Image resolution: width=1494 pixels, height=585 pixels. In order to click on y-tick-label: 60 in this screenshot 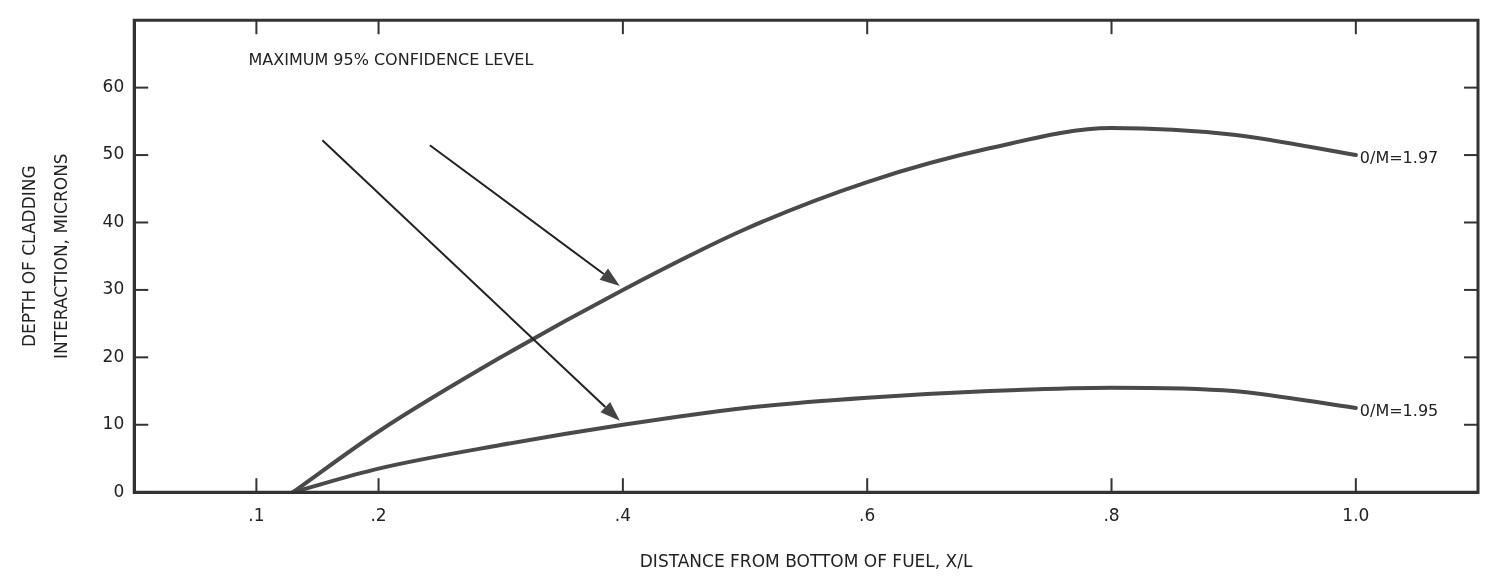, I will do `click(113, 86)`.